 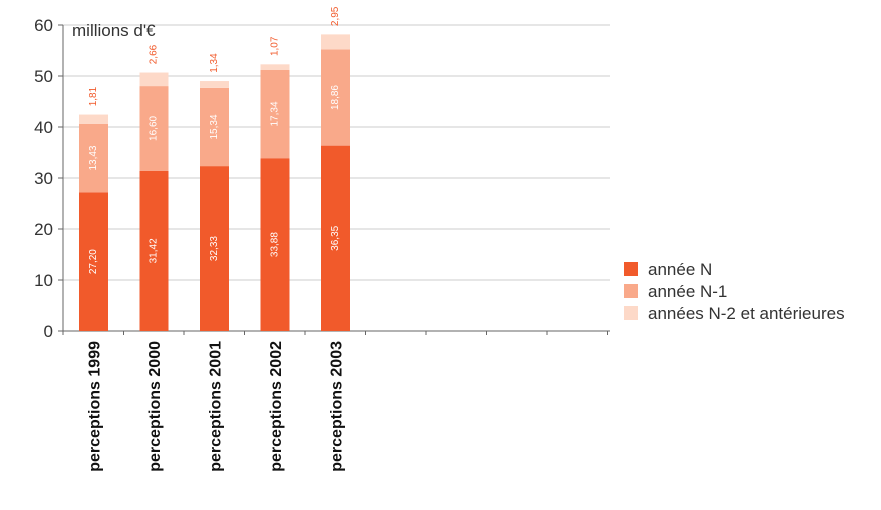 What do you see at coordinates (214, 63) in the screenshot?
I see `data-label: 1,34` at bounding box center [214, 63].